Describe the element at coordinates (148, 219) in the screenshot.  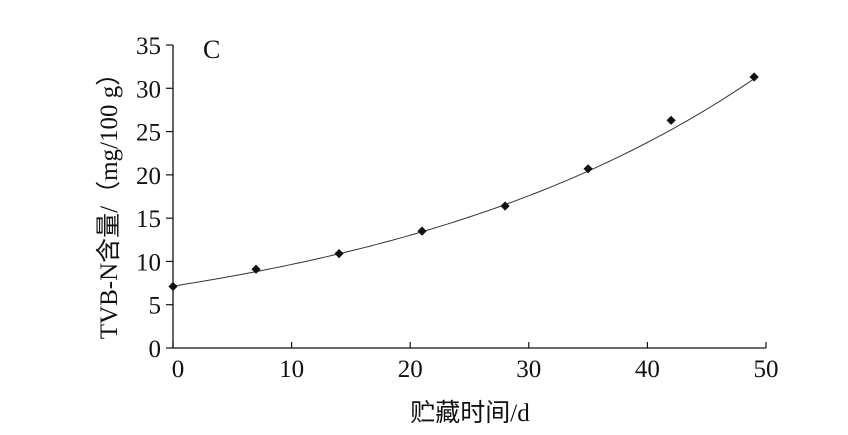
I see `y-tick-label: 15` at that location.